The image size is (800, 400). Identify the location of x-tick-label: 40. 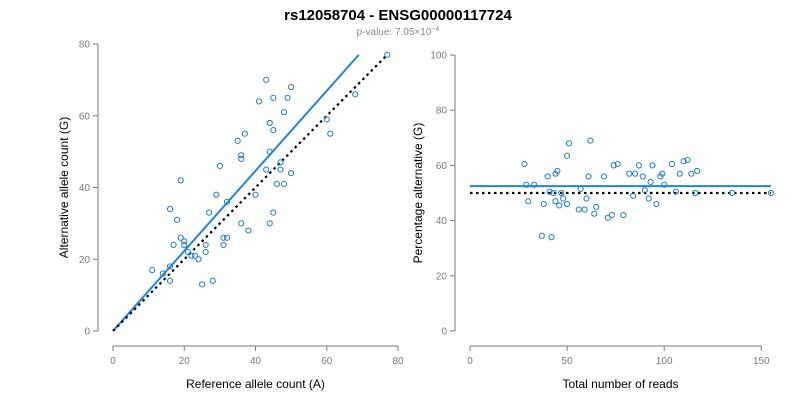
(256, 361).